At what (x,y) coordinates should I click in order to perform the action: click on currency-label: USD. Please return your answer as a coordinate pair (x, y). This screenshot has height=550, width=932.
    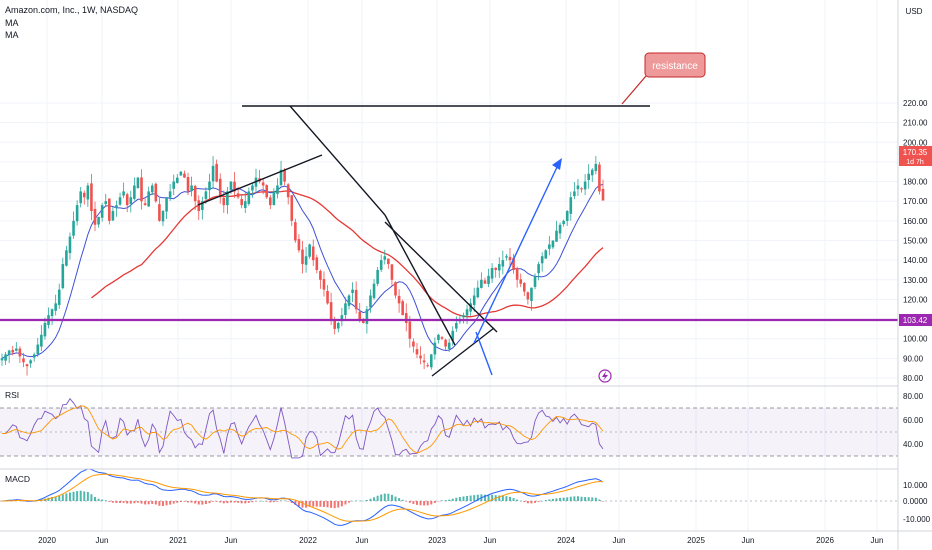
    Looking at the image, I should click on (914, 11).